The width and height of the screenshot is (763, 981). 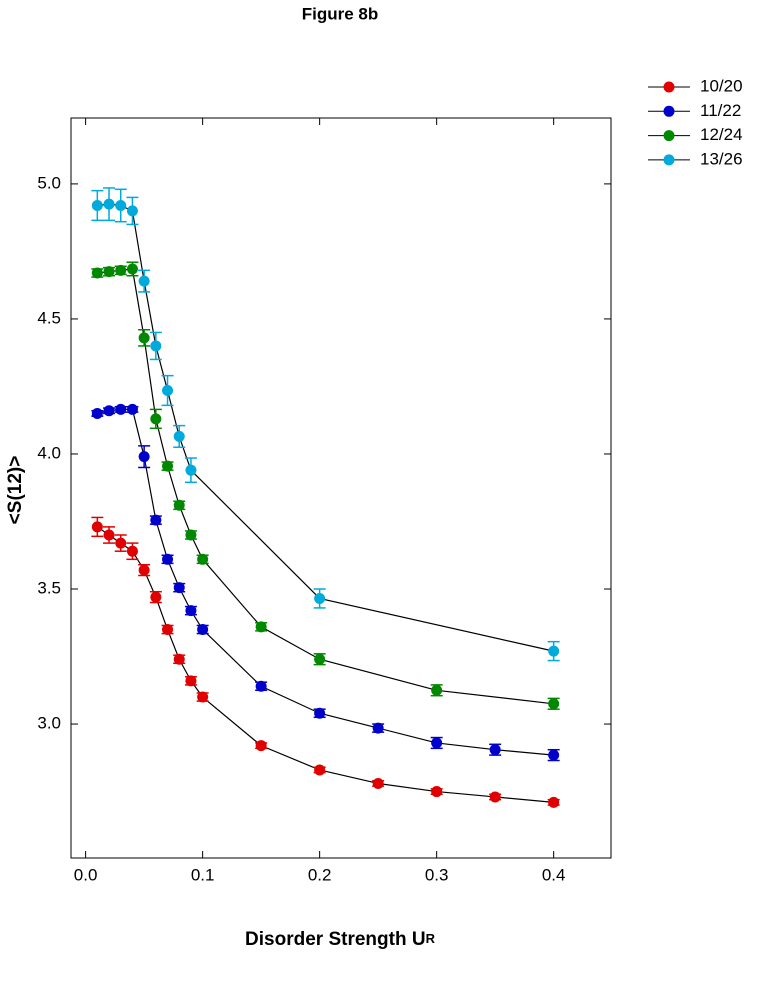 I want to click on y-tick-label: 4.0, so click(x=49, y=452).